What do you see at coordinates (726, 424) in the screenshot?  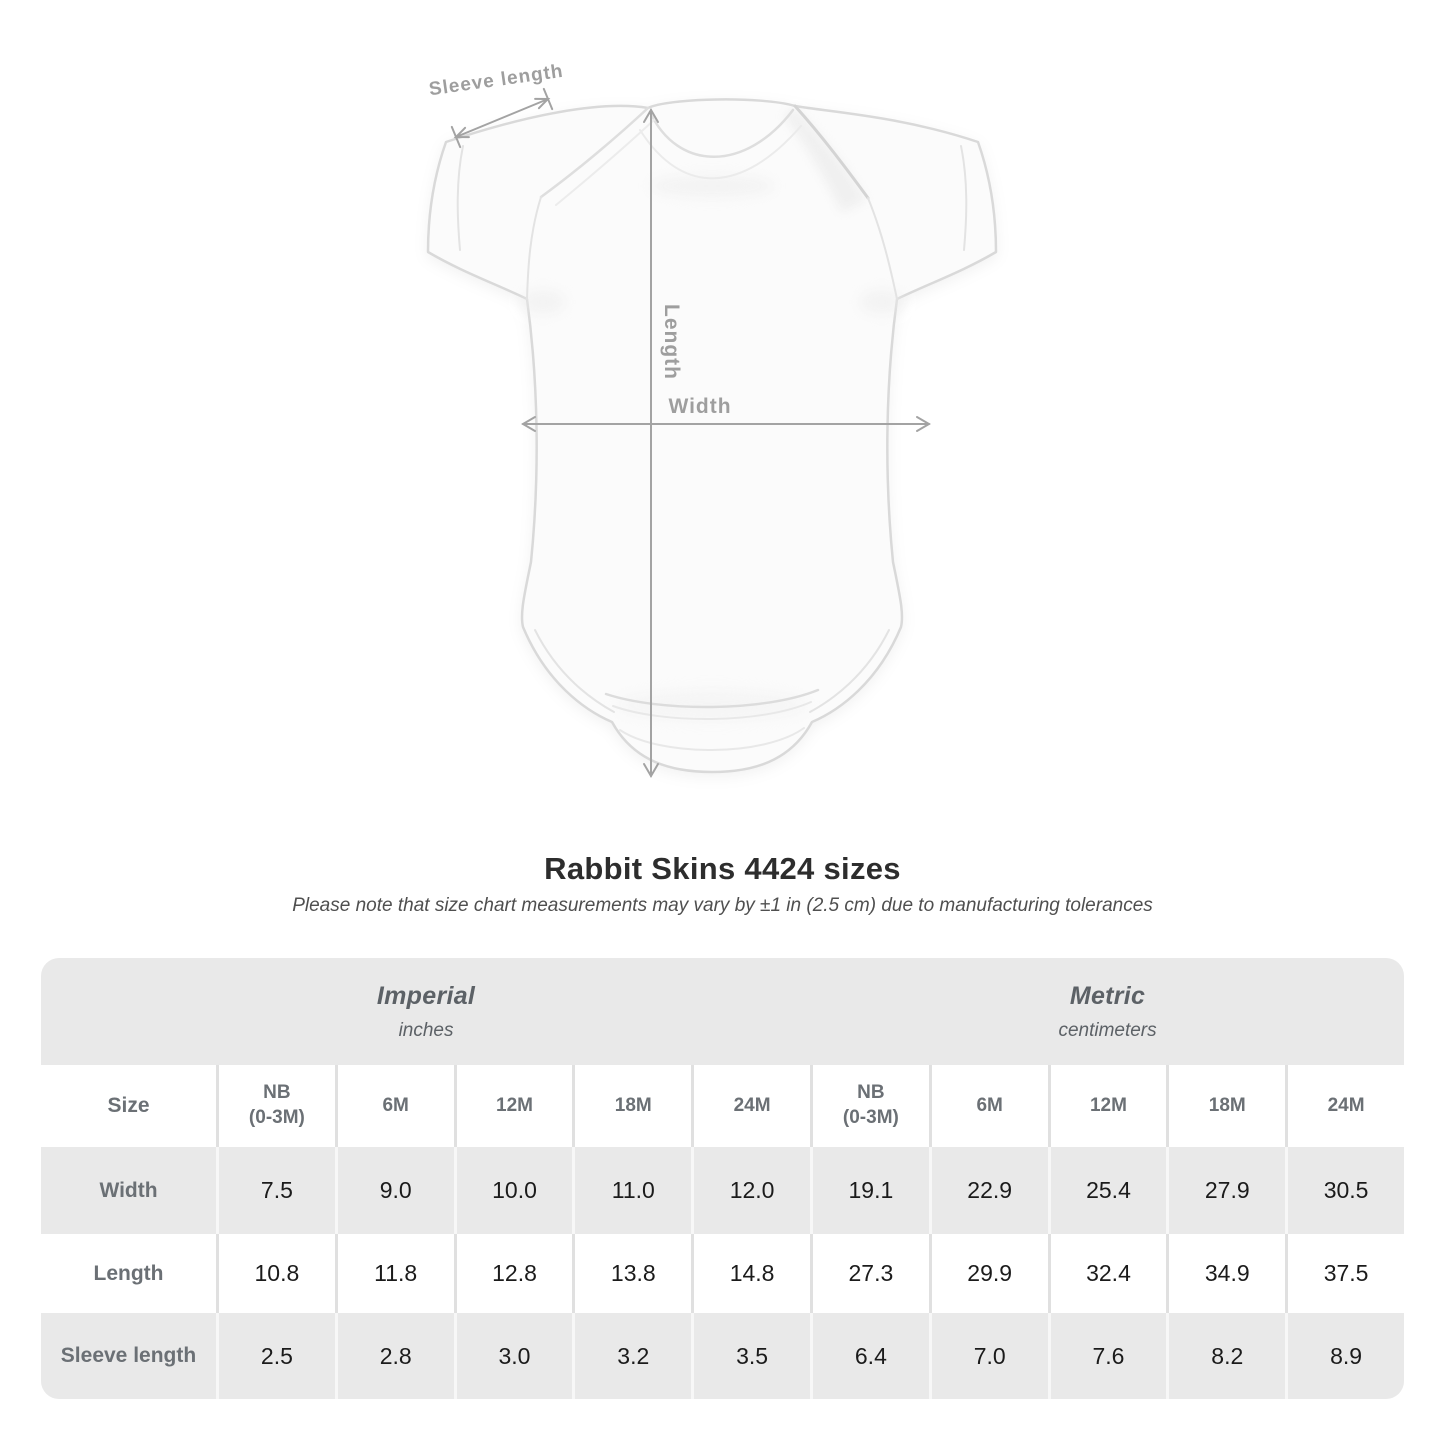 I see `width-arrow` at bounding box center [726, 424].